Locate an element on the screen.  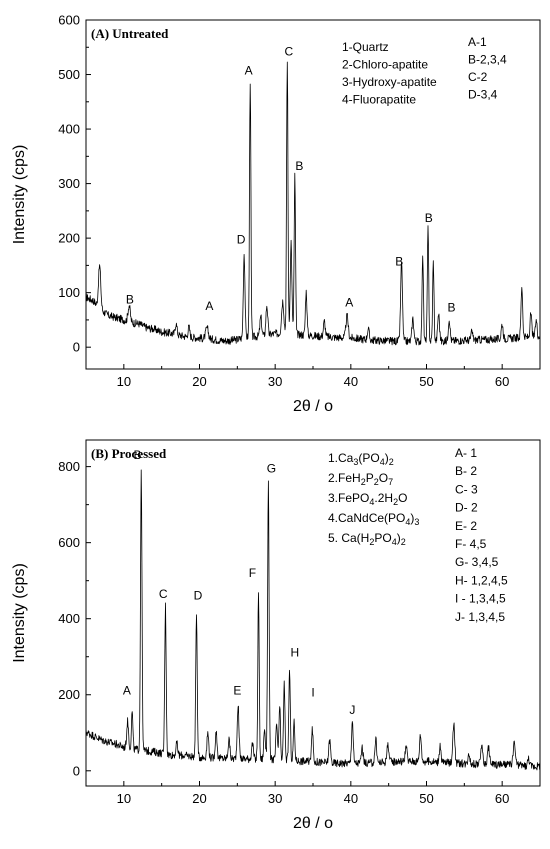
legend-peak-entry: J- 1,3,4,5 is located at coordinates (480, 617).